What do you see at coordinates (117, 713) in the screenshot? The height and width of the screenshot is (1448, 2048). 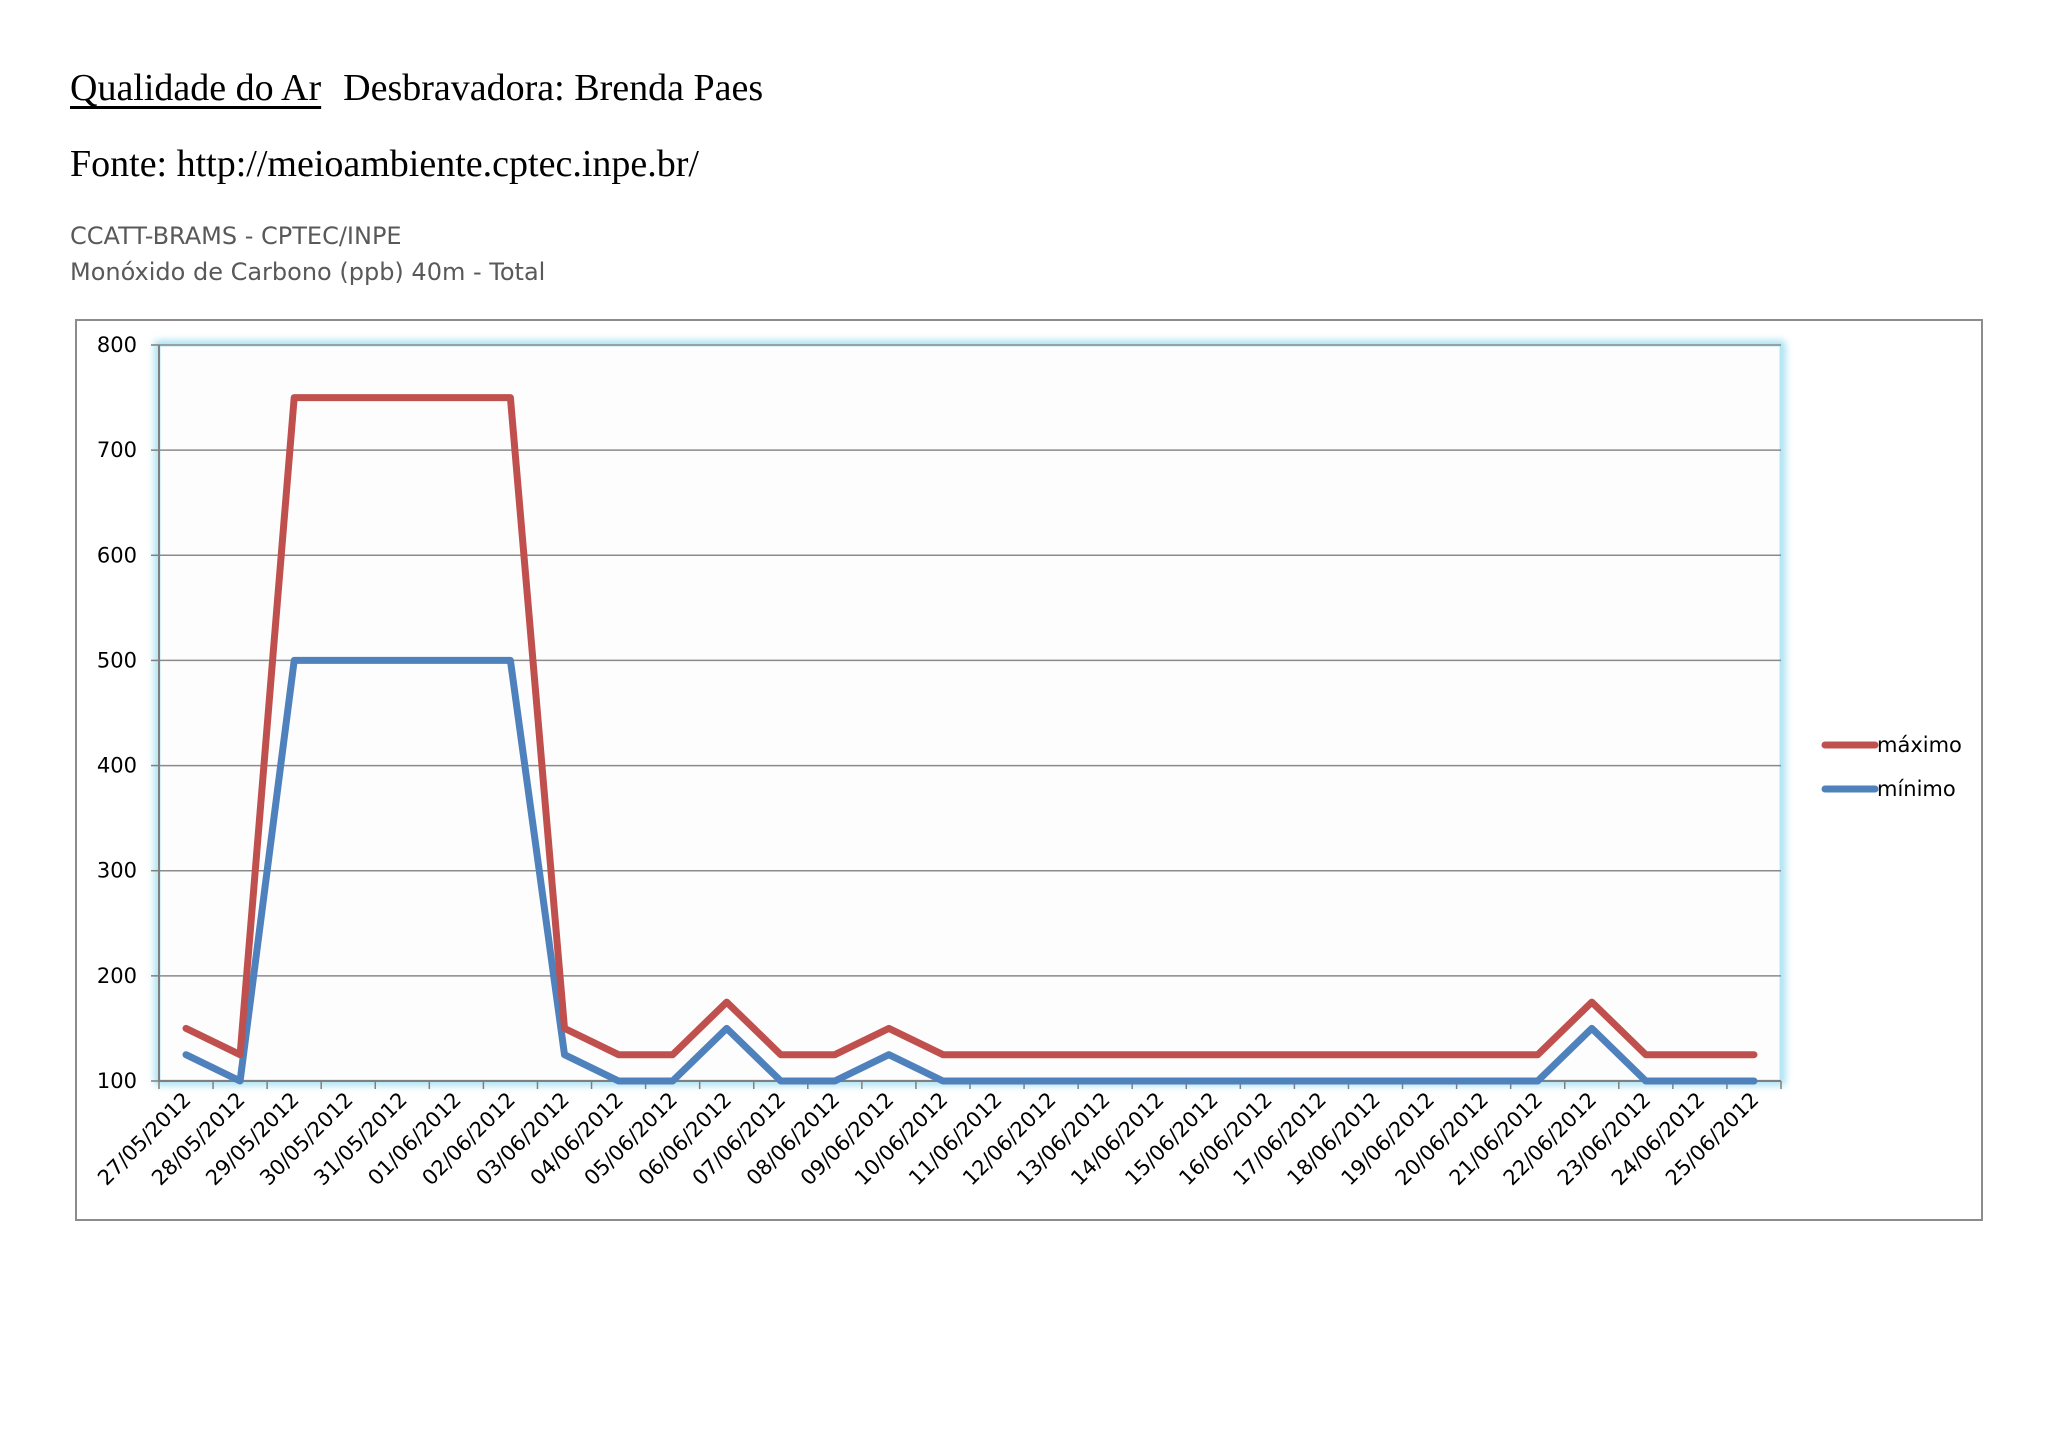 I see `y-tick-labels: 100 200 300 400 500 600 700 800` at bounding box center [117, 713].